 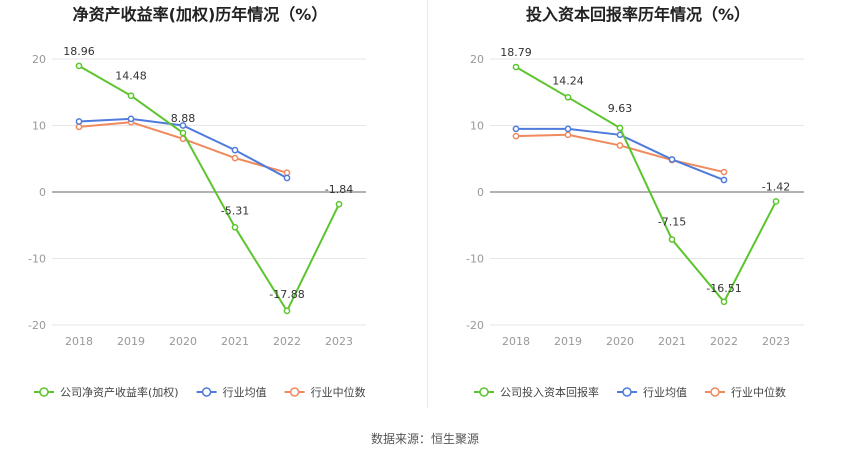 I want to click on data-label: -5.31, so click(x=235, y=210).